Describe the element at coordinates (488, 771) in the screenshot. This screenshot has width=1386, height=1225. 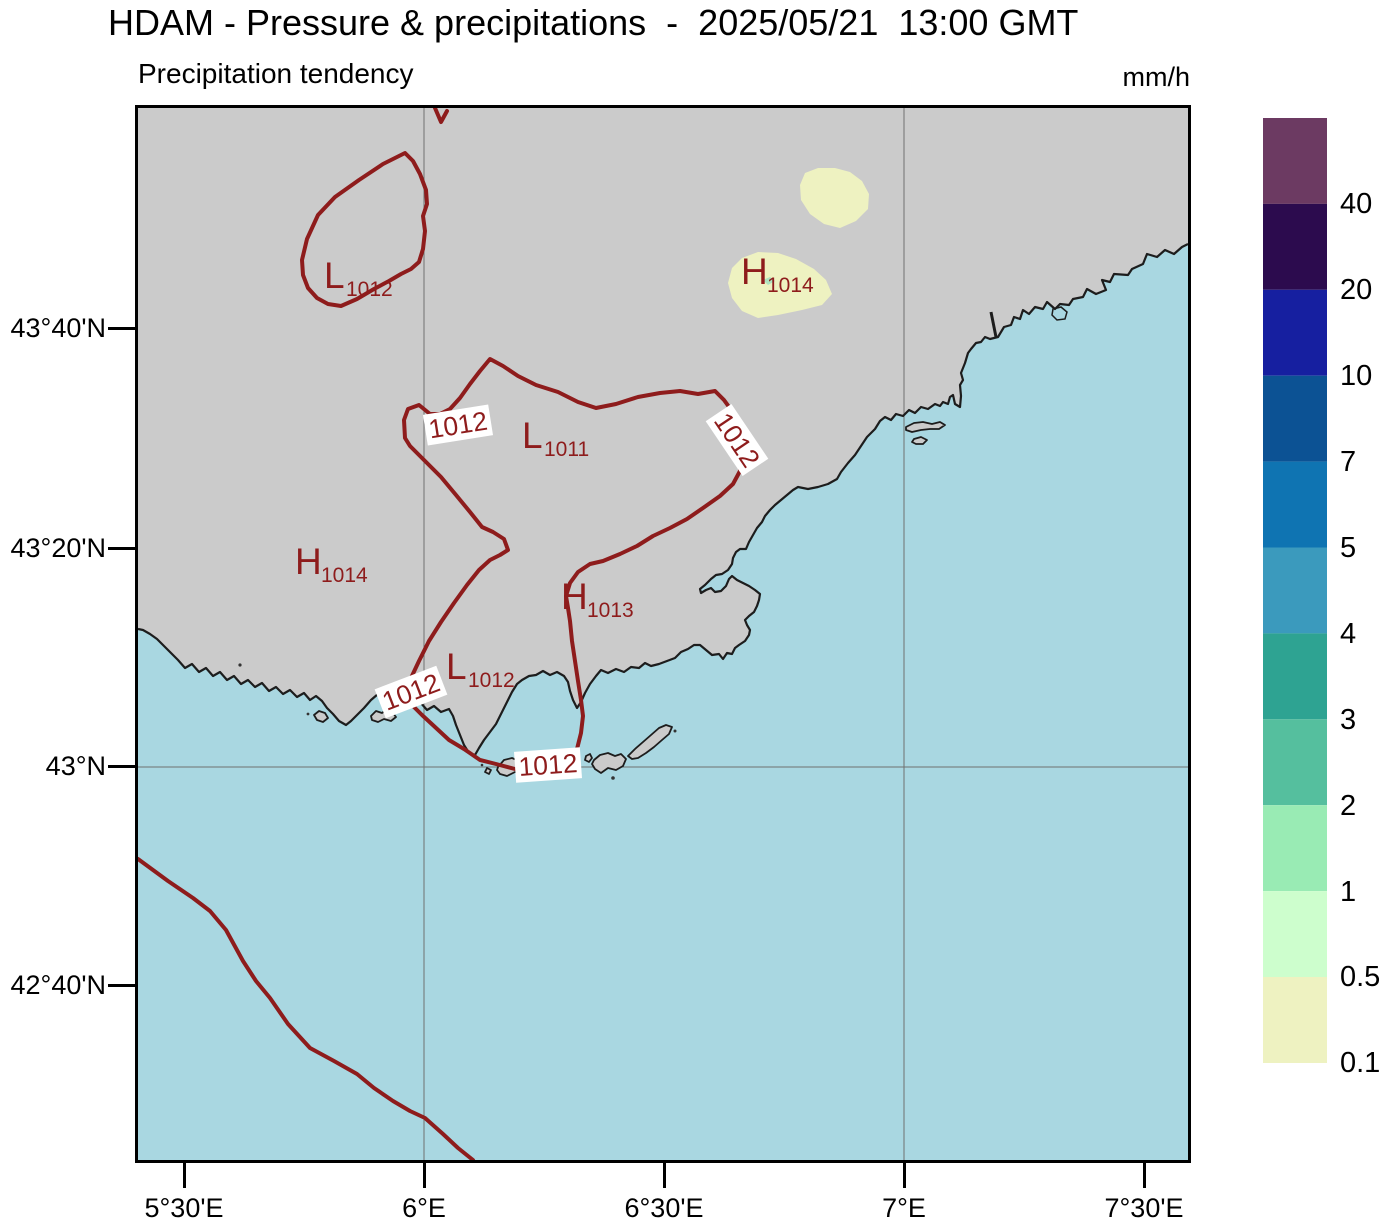
I see `island-small-west` at that location.